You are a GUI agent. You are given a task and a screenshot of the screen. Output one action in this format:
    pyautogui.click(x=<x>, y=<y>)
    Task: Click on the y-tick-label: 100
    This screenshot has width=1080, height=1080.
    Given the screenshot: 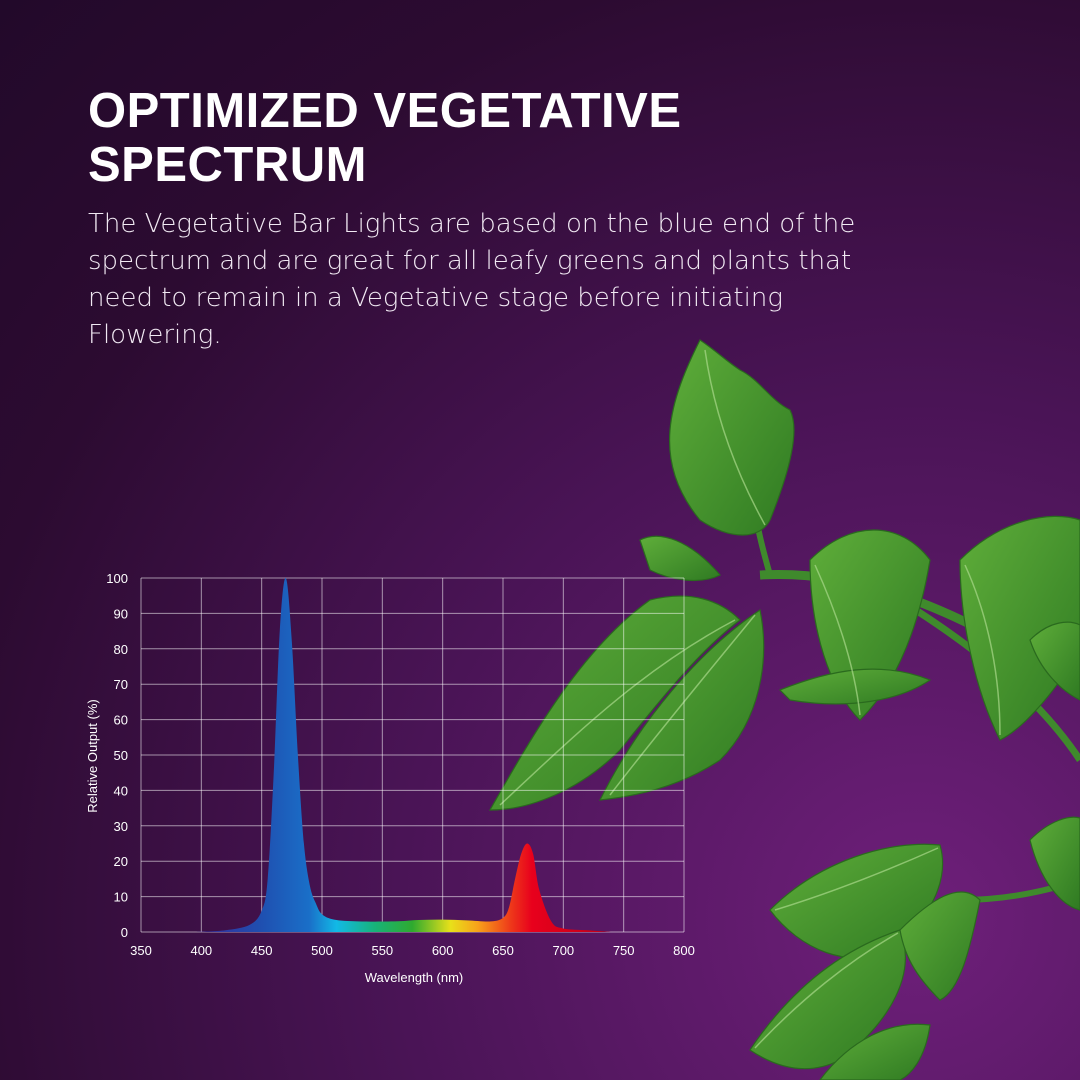 What is the action you would take?
    pyautogui.click(x=117, y=578)
    